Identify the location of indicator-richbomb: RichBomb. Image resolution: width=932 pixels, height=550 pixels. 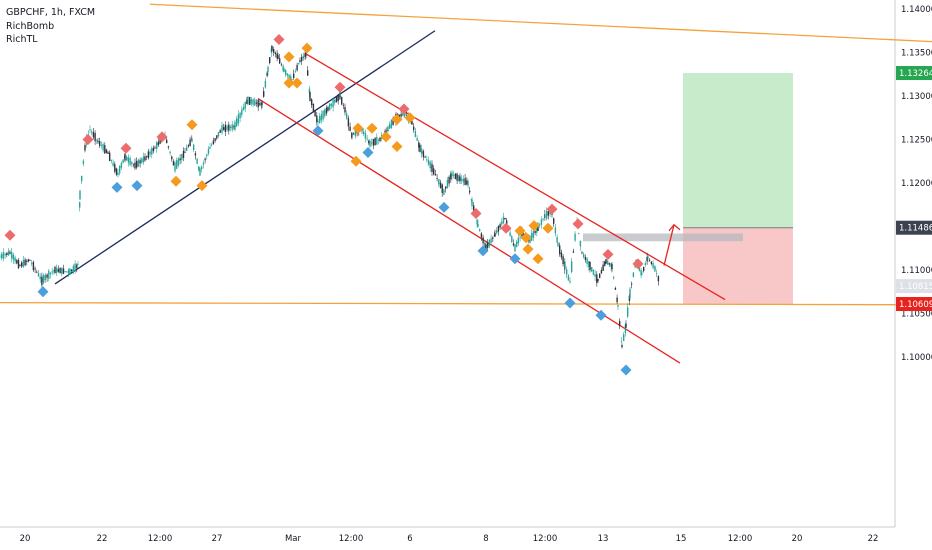
(30, 26).